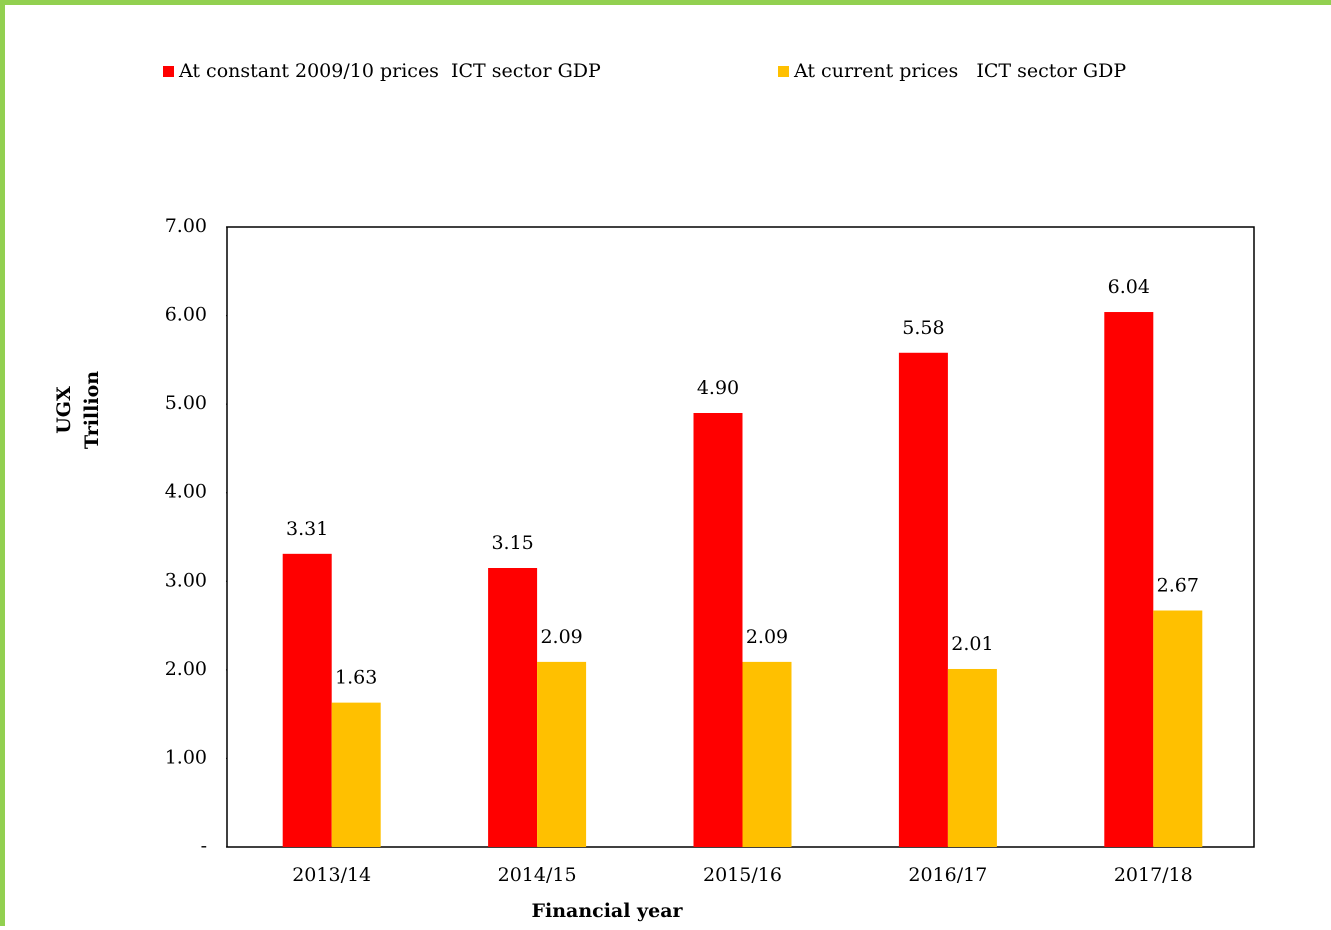 The height and width of the screenshot is (930, 1331). What do you see at coordinates (186, 403) in the screenshot?
I see `y-tick-label: 5.00` at bounding box center [186, 403].